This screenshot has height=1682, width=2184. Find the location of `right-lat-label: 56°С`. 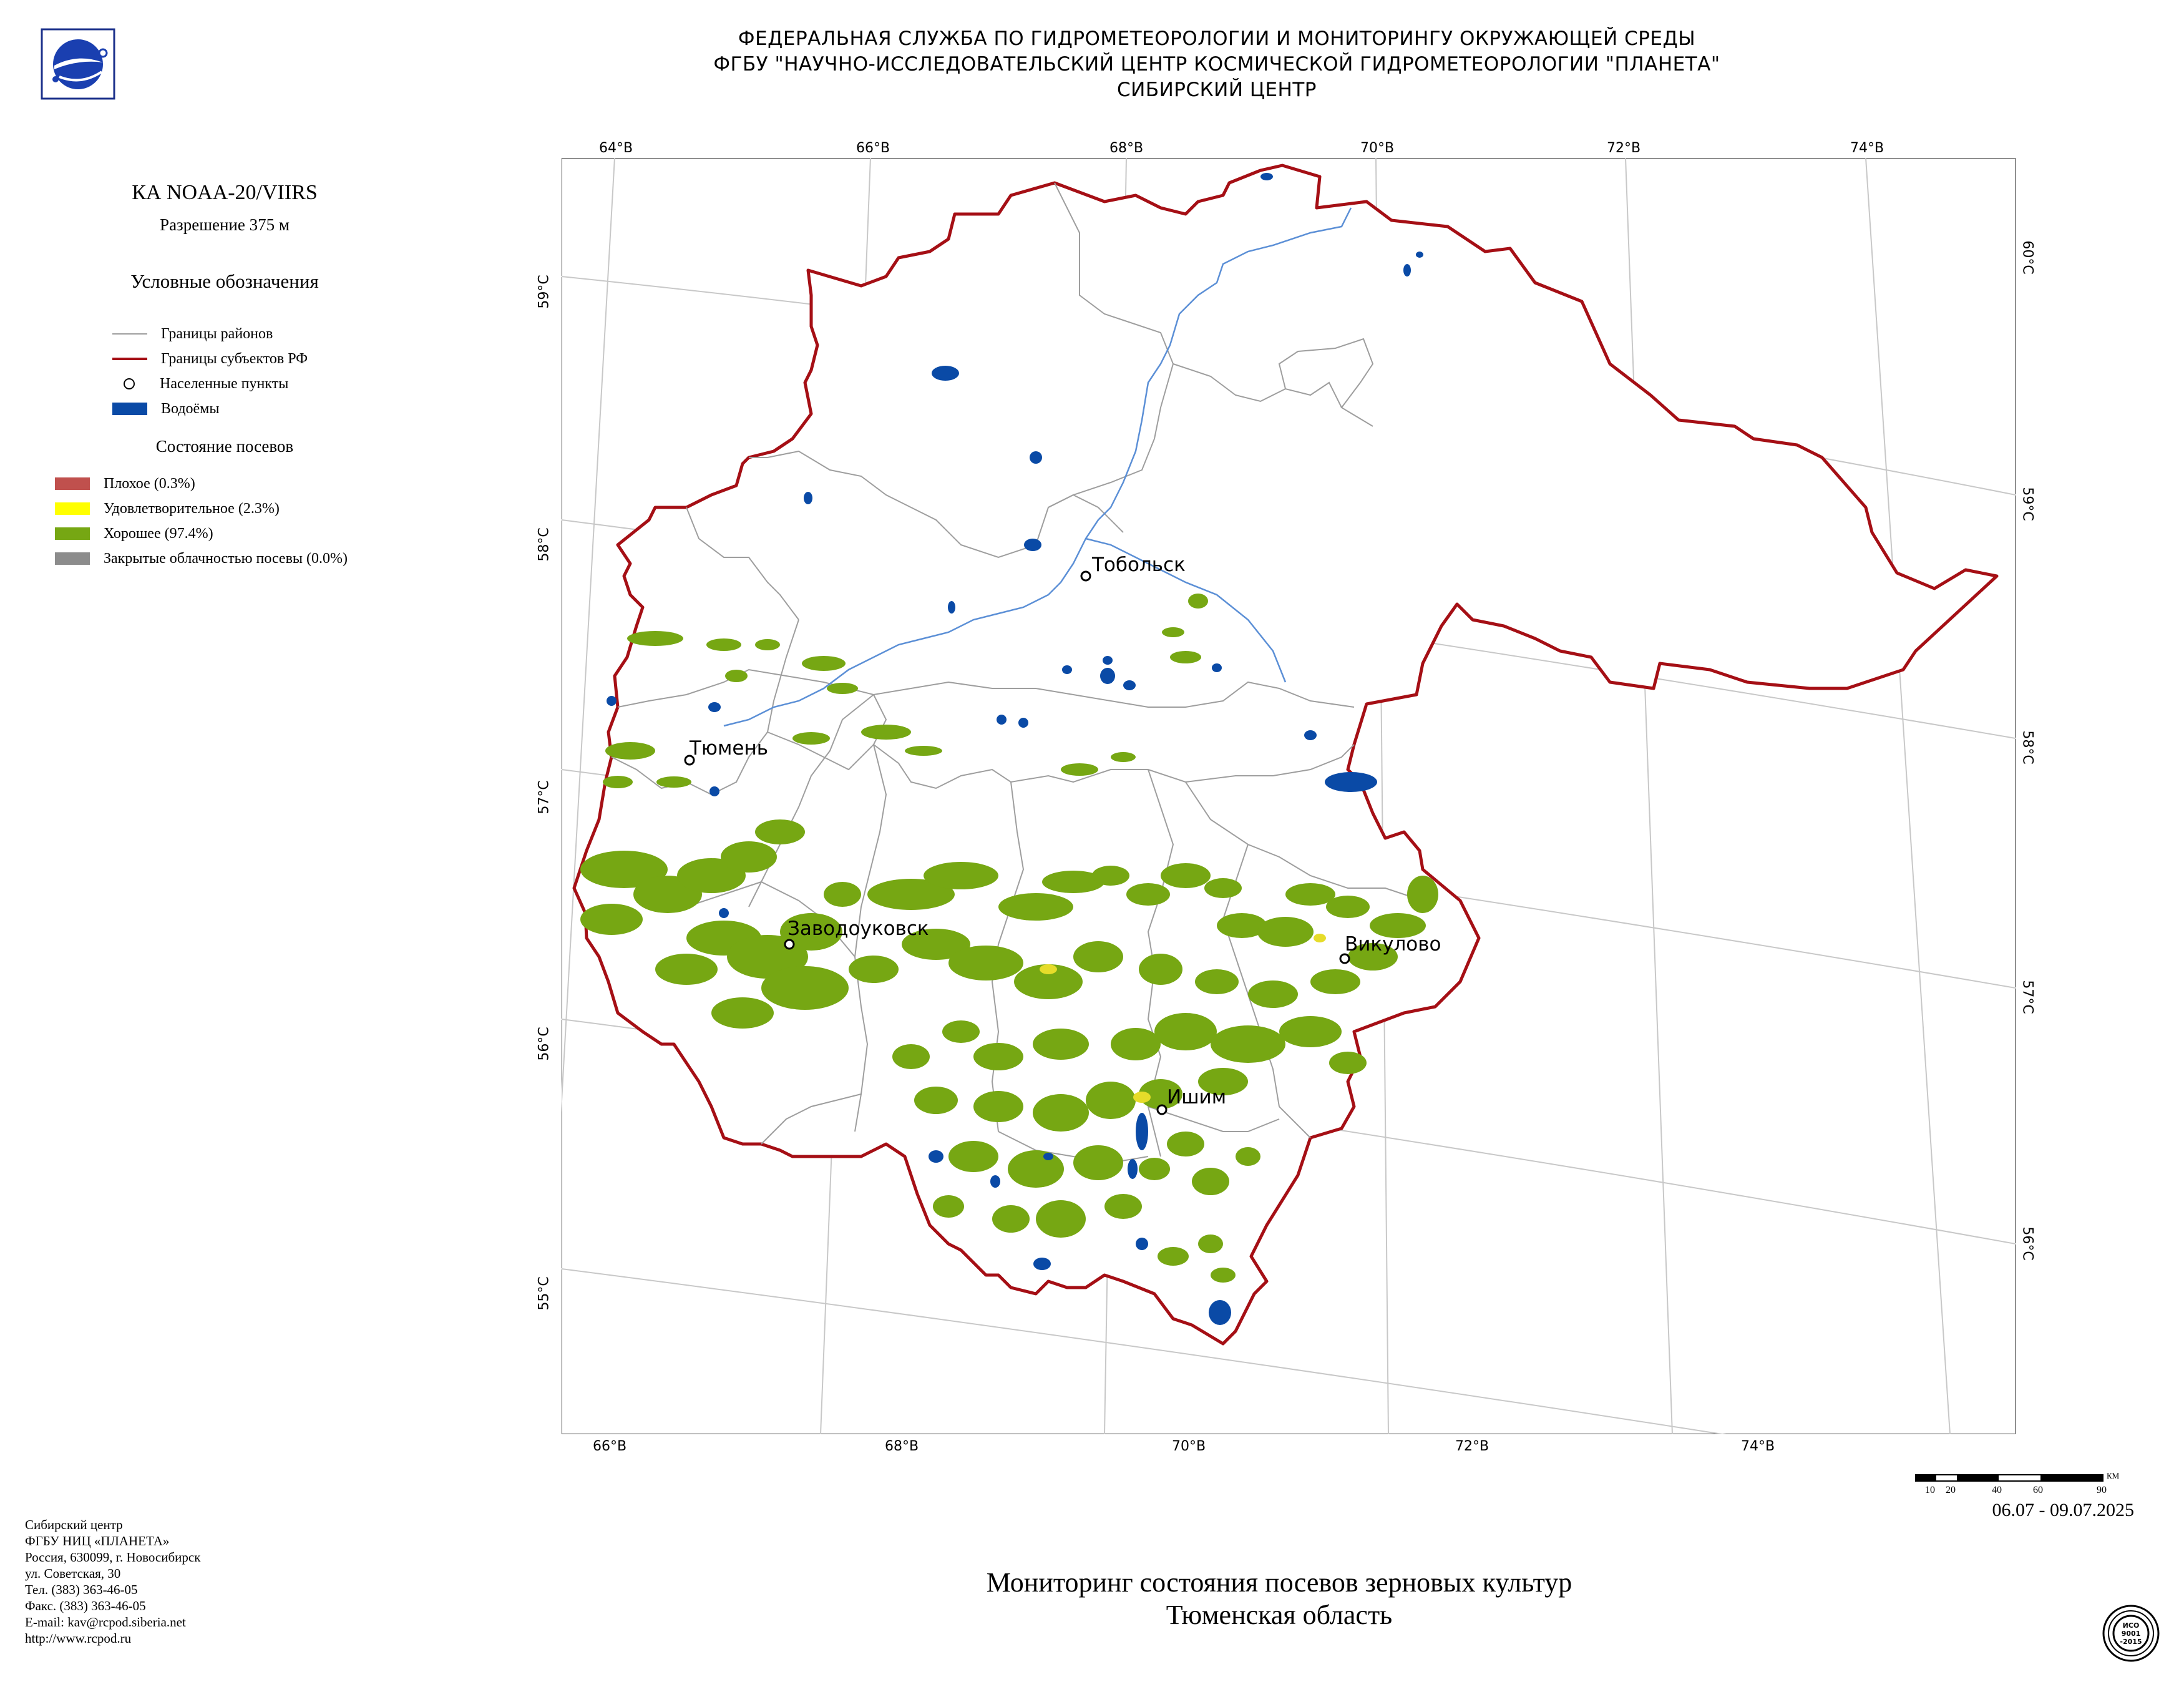

right-lat-label: 56°С is located at coordinates (2027, 1243).